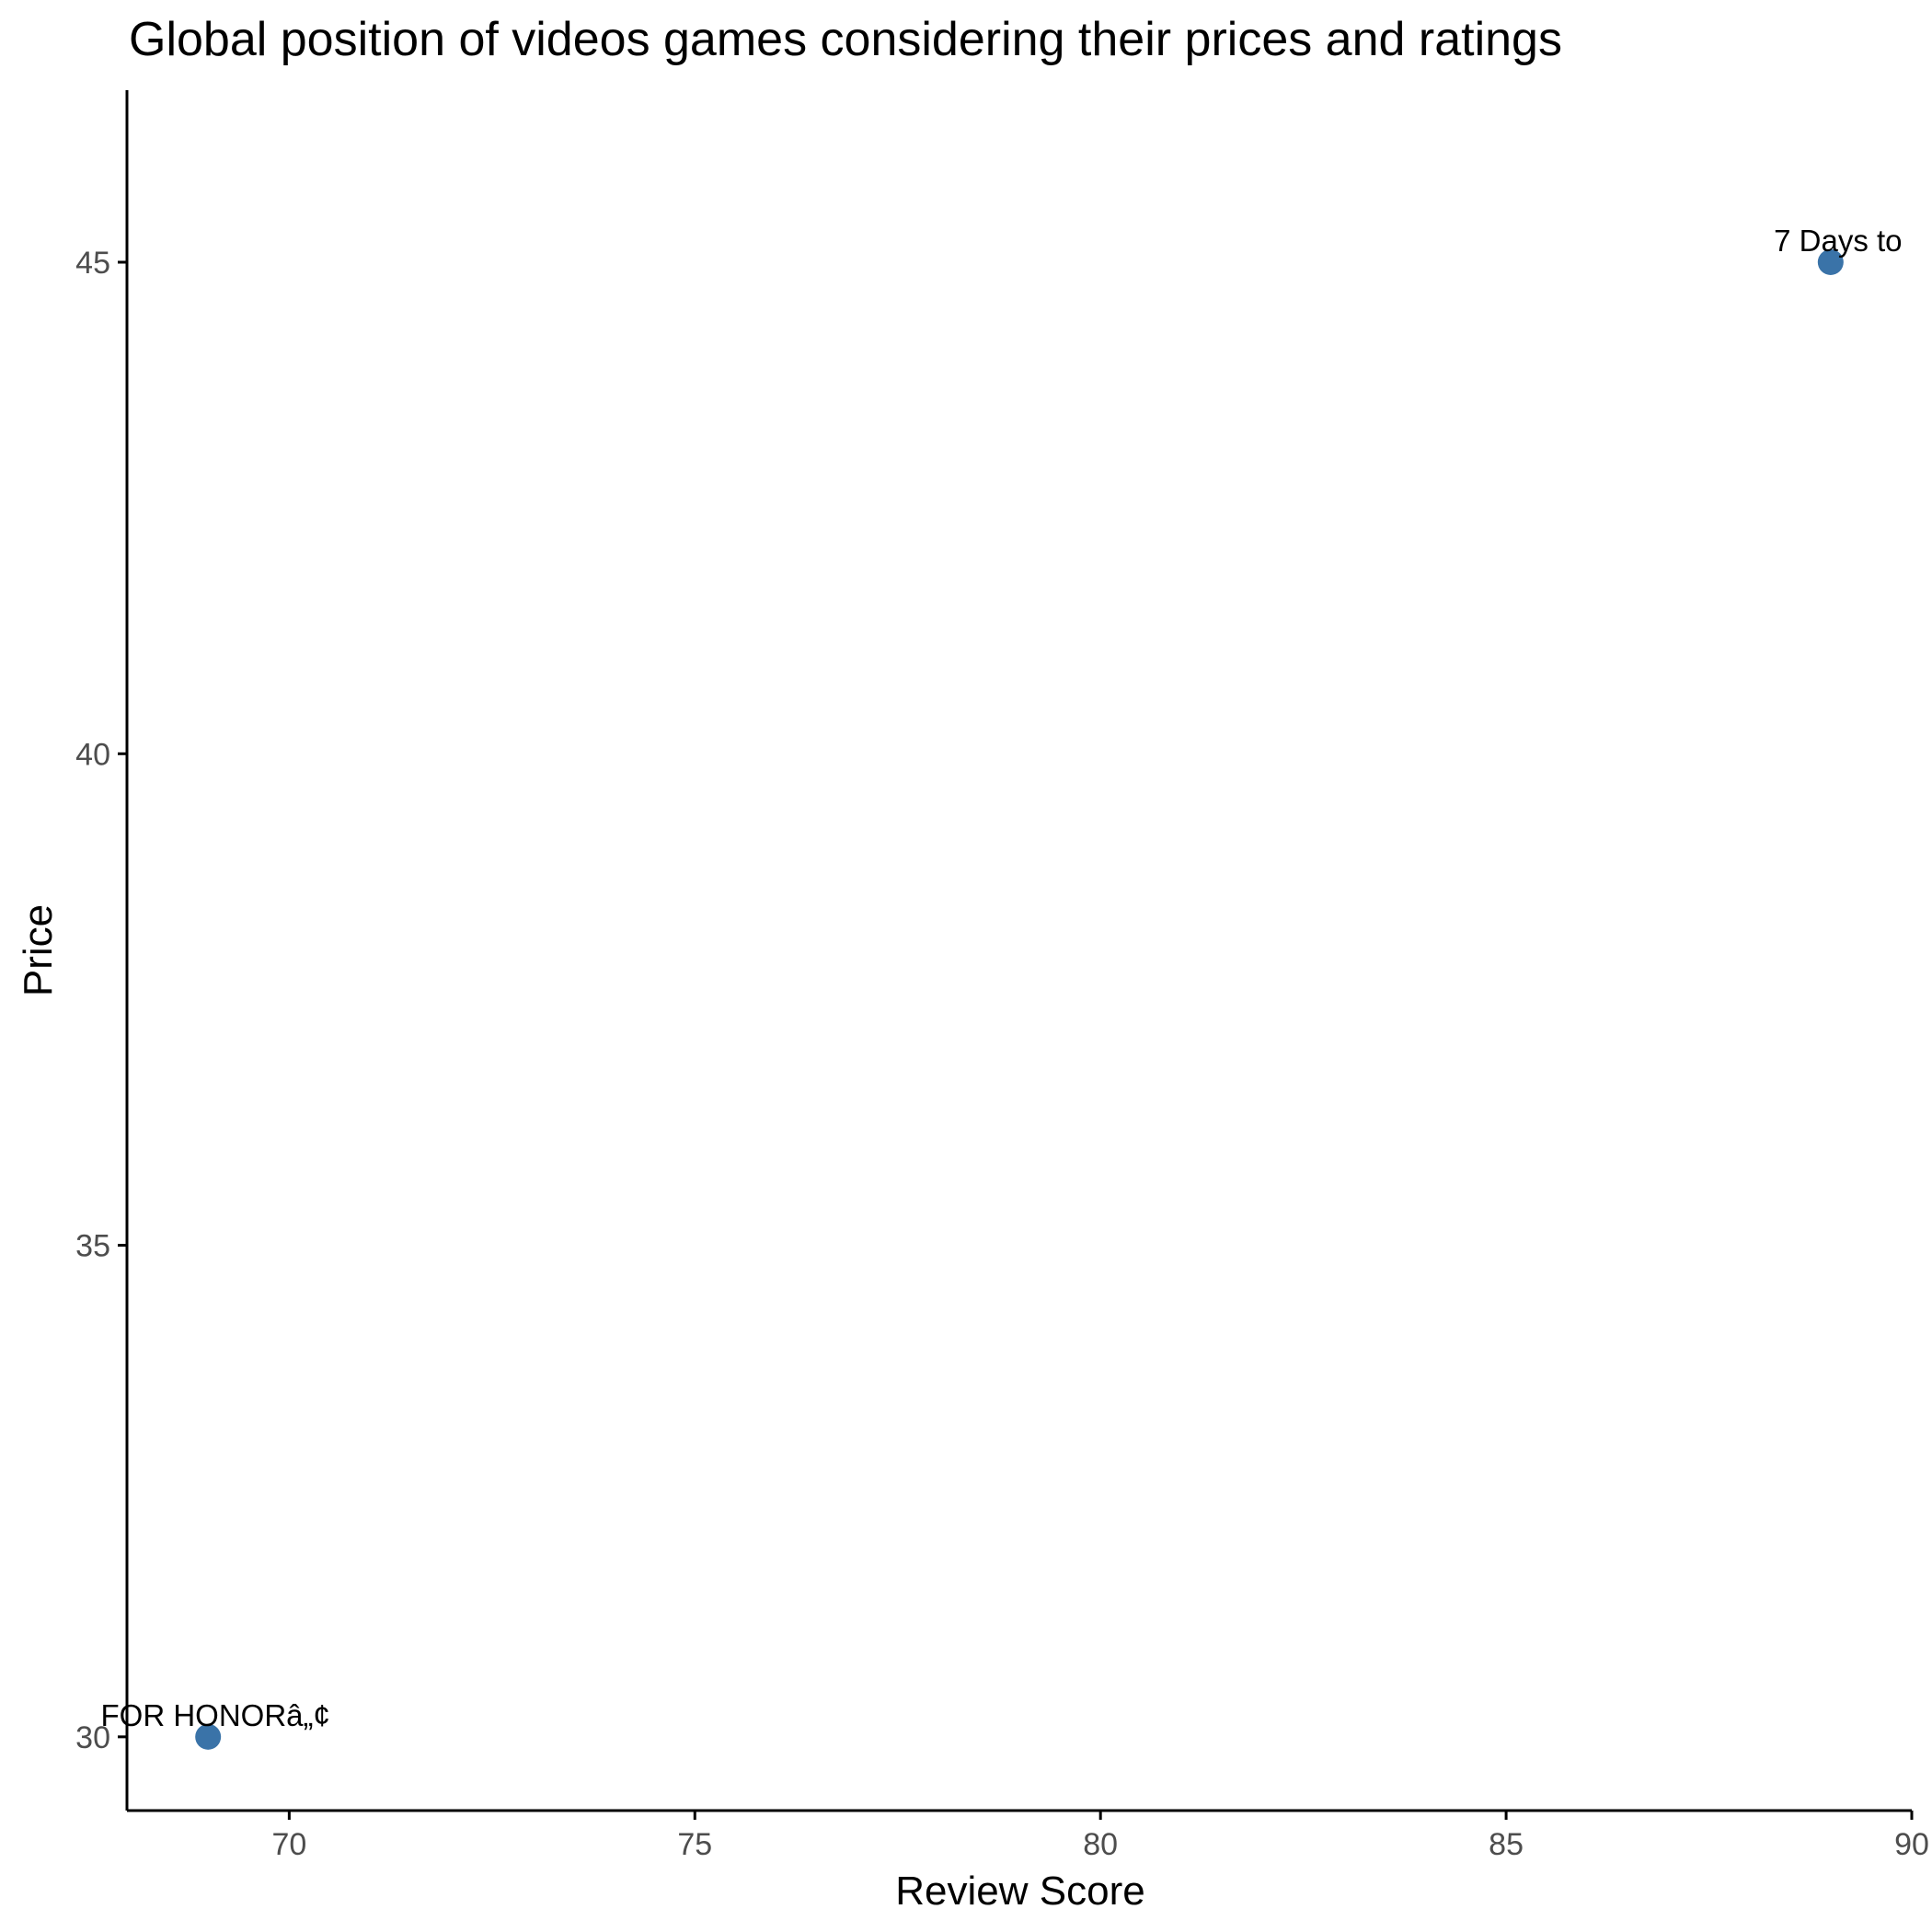 This screenshot has height=1932, width=1932. What do you see at coordinates (1911, 1844) in the screenshot?
I see `x-tick-label: 90` at bounding box center [1911, 1844].